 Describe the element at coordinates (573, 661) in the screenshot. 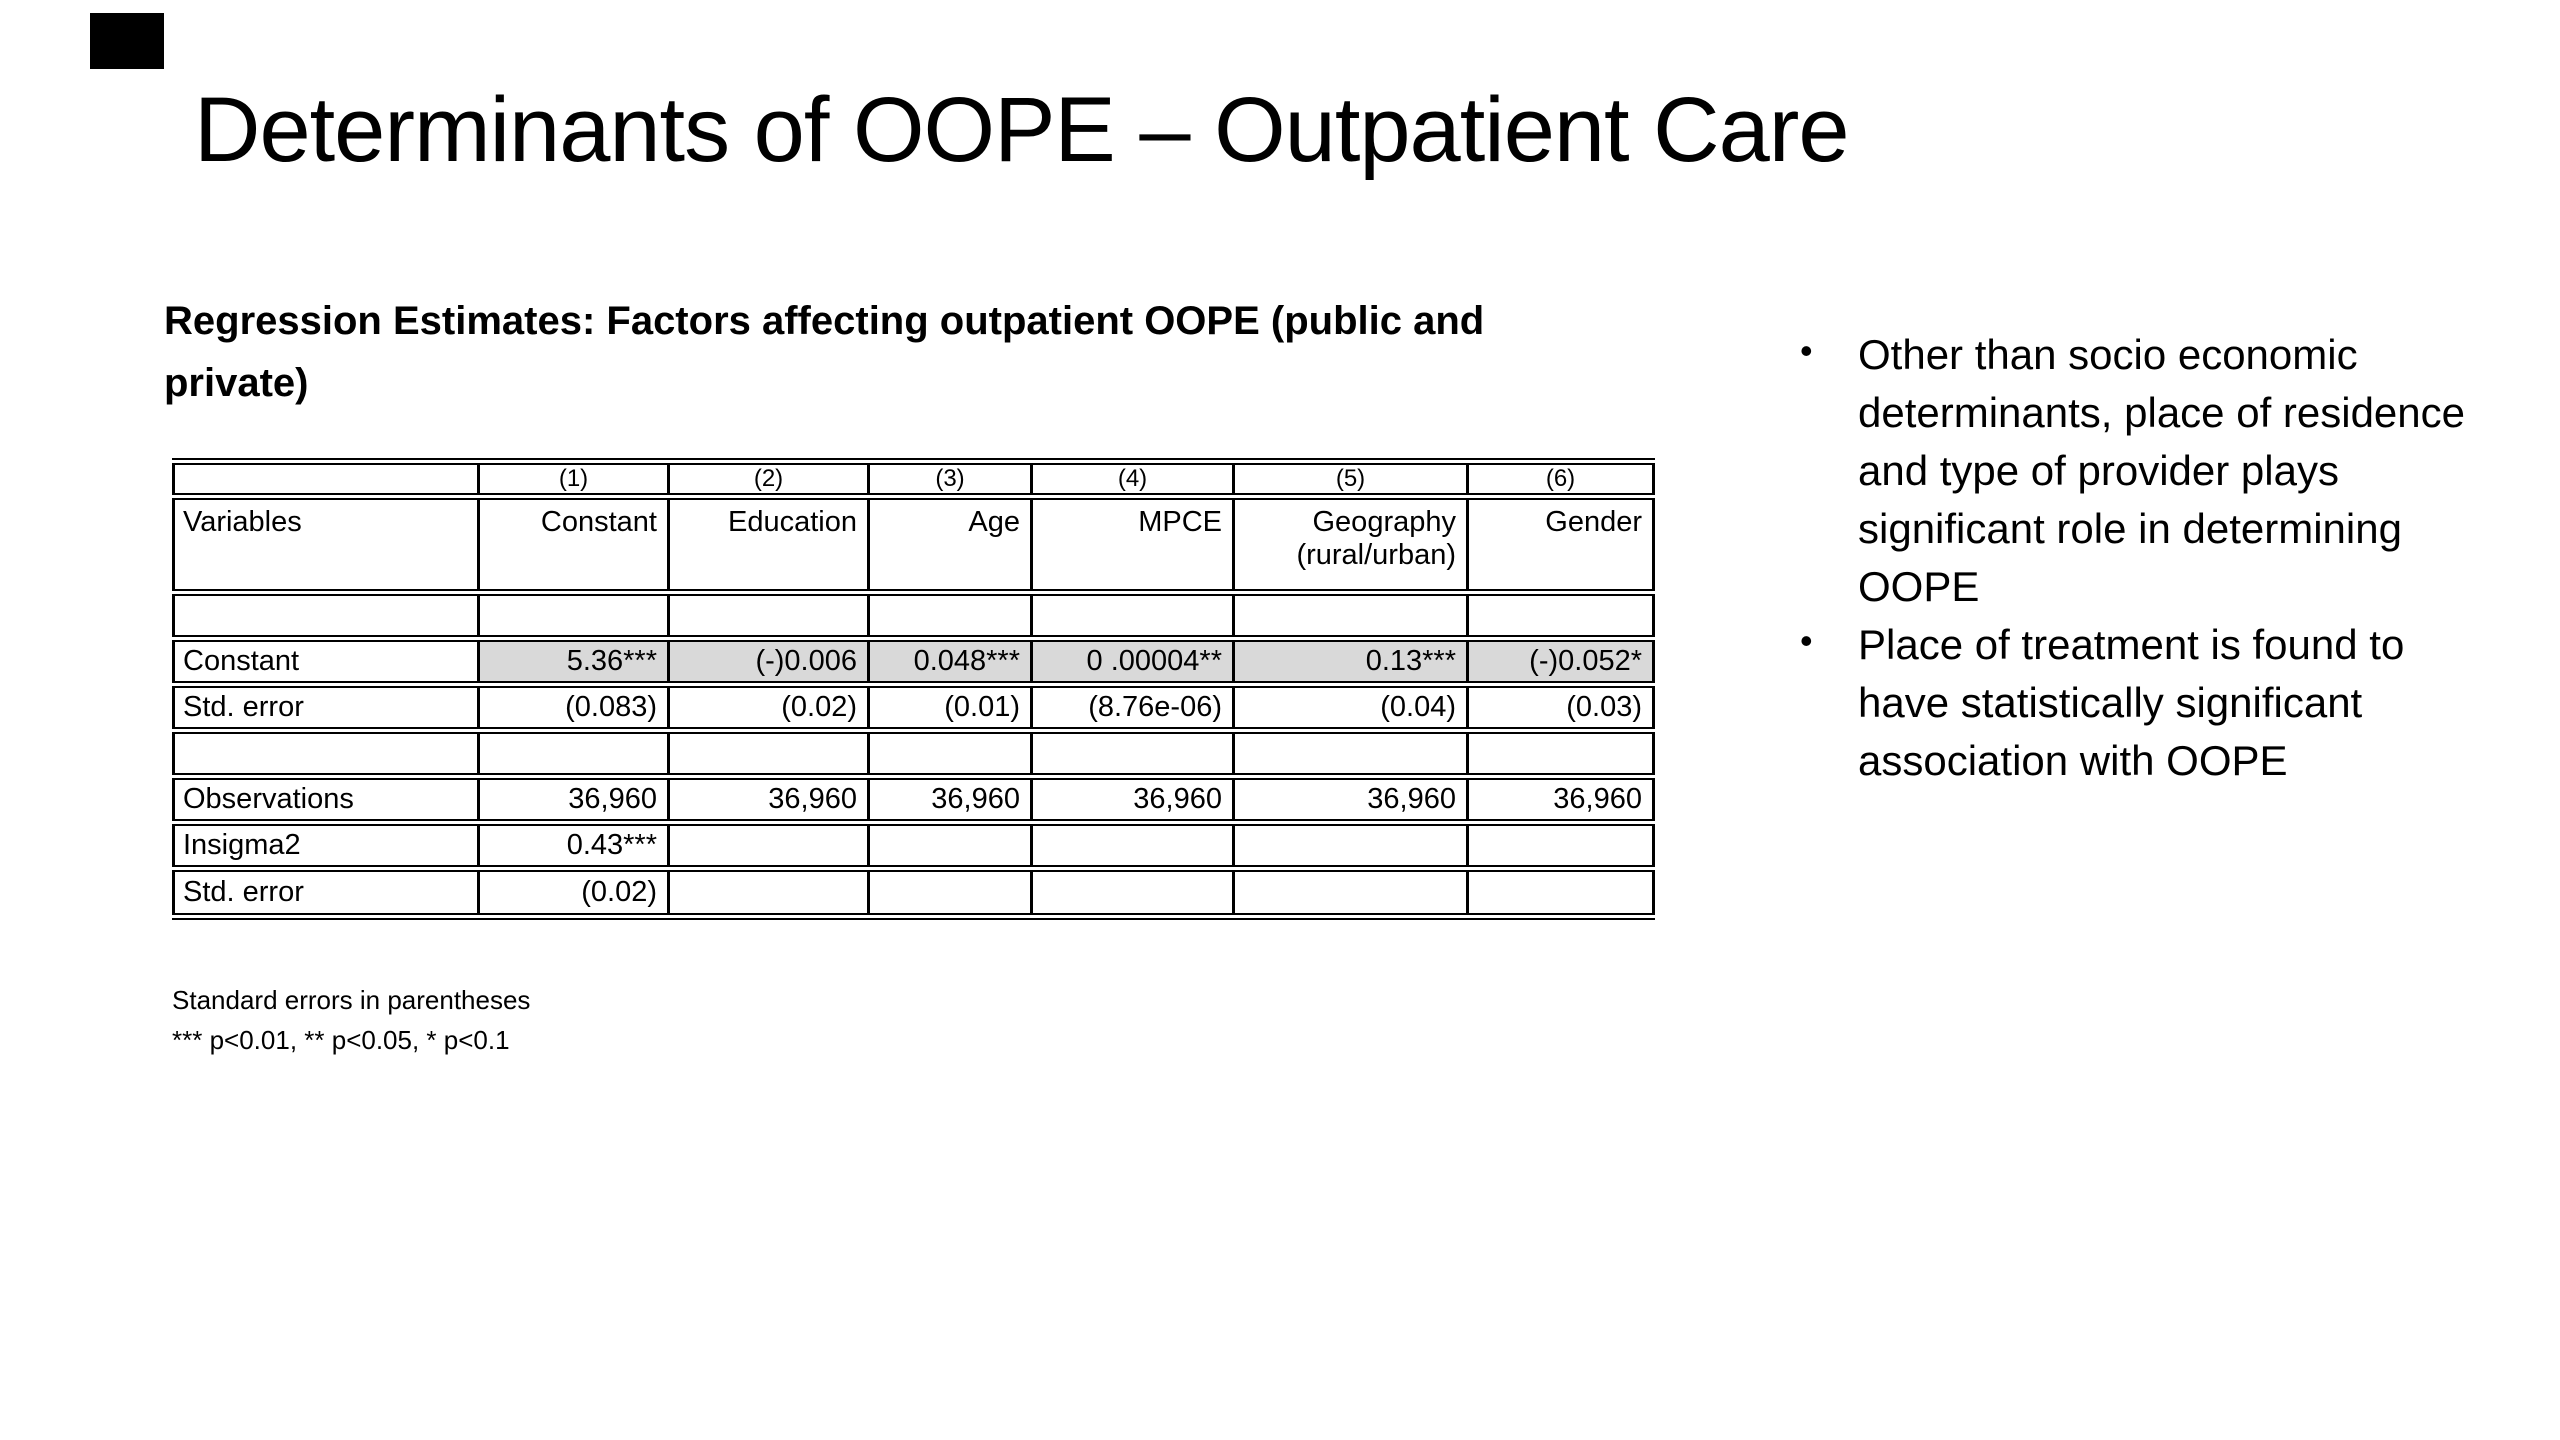

I see `table-cell: 5.36***` at that location.